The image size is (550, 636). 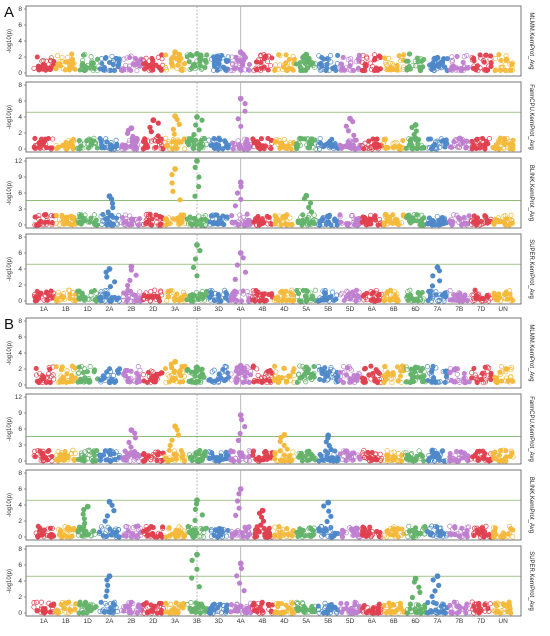 What do you see at coordinates (20, 285) in the screenshot?
I see `y-tick-label: 2` at bounding box center [20, 285].